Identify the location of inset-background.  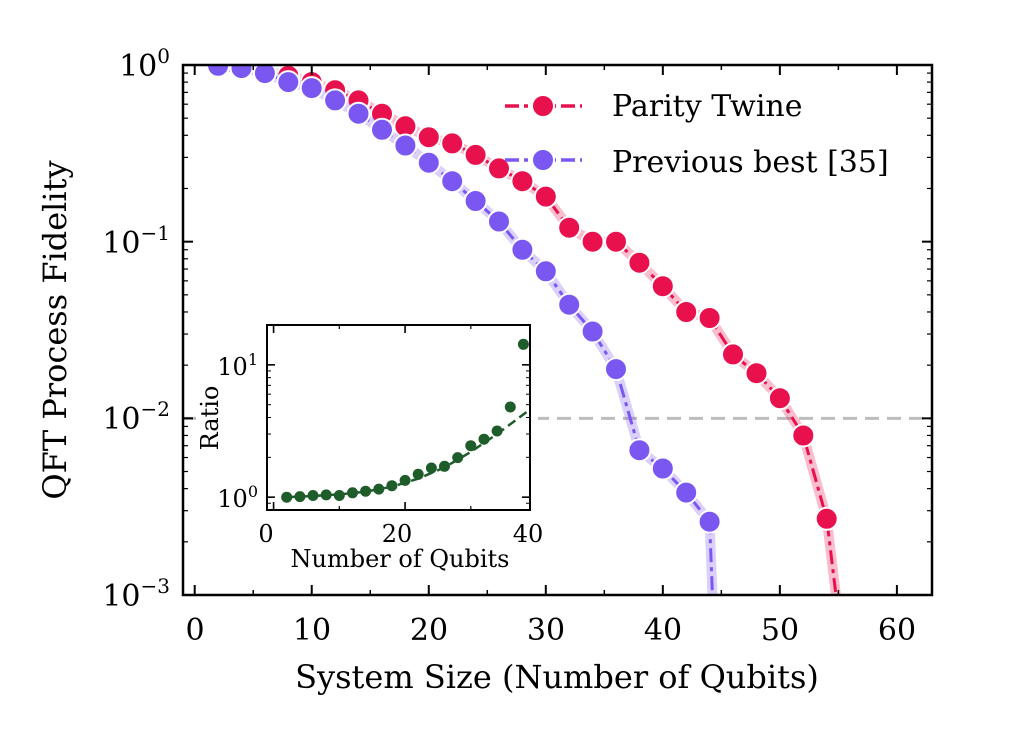
(367, 448).